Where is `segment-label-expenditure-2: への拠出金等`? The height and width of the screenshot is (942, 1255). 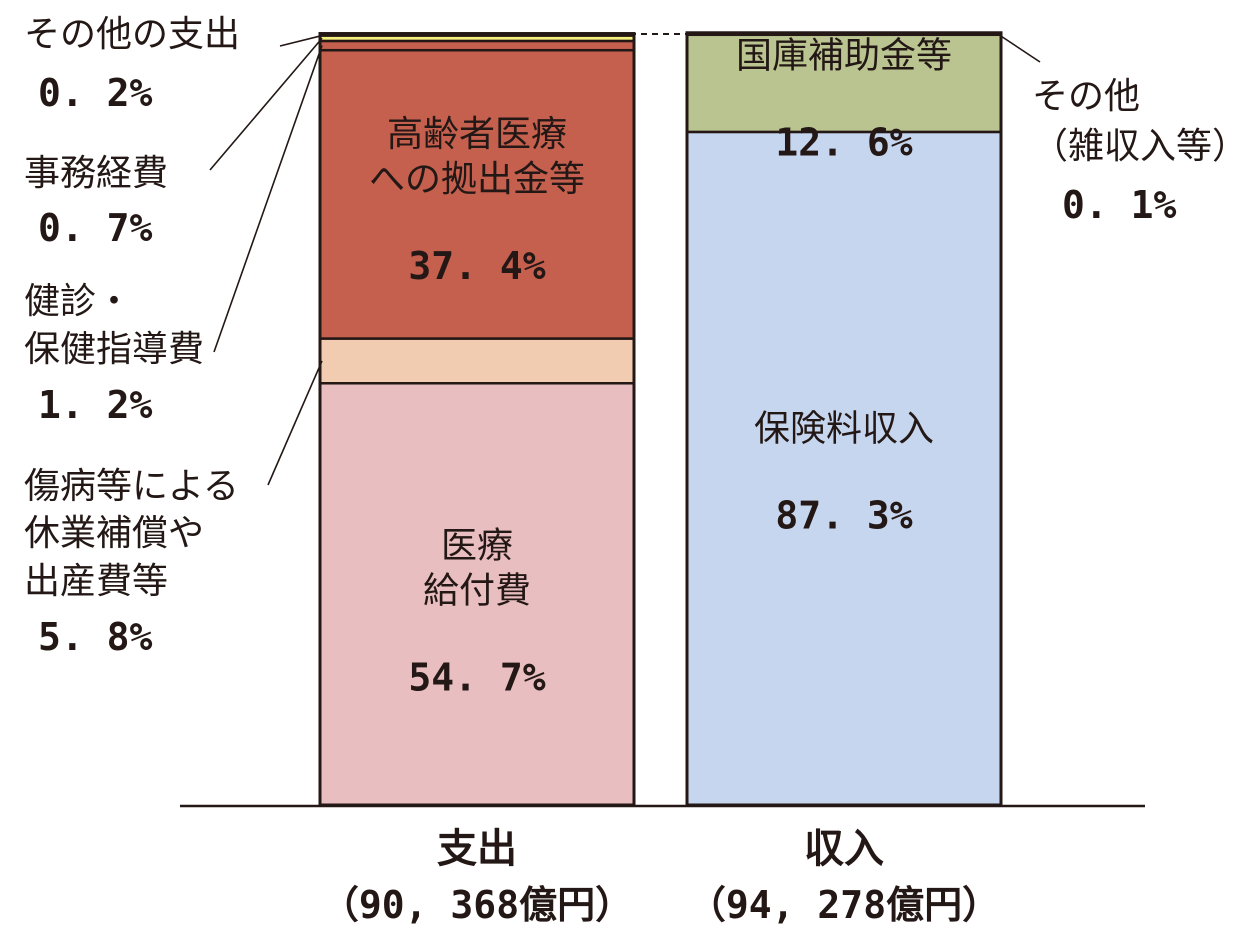 segment-label-expenditure-2: への拠出金等 is located at coordinates (477, 179).